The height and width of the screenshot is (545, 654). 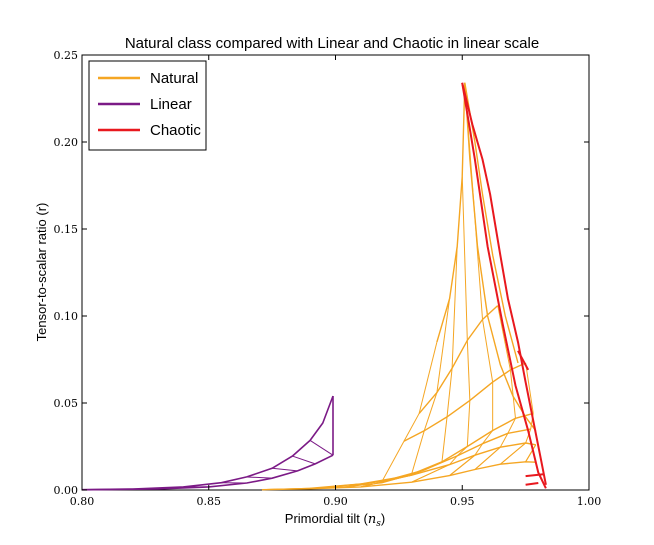 What do you see at coordinates (66, 55) in the screenshot?
I see `y-tick-label: 0.25` at bounding box center [66, 55].